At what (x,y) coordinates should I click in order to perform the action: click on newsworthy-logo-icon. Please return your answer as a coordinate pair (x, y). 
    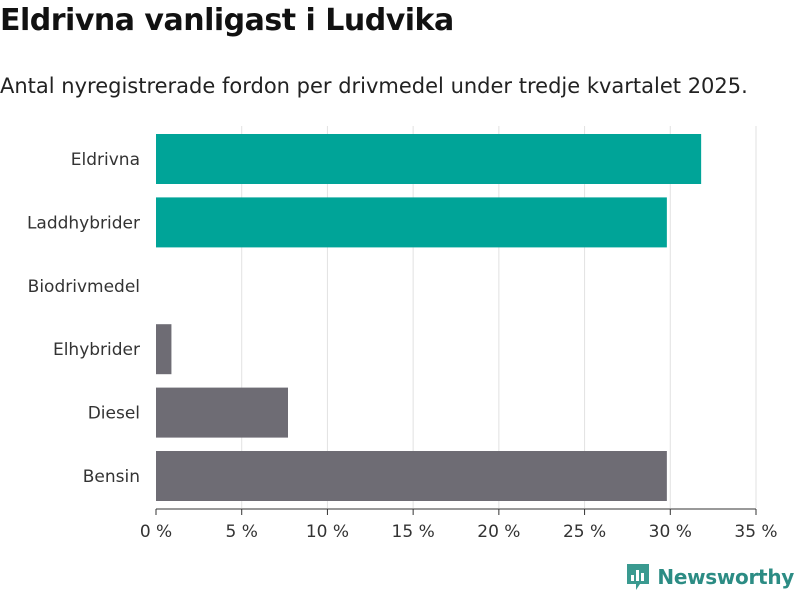
    Looking at the image, I should click on (638, 577).